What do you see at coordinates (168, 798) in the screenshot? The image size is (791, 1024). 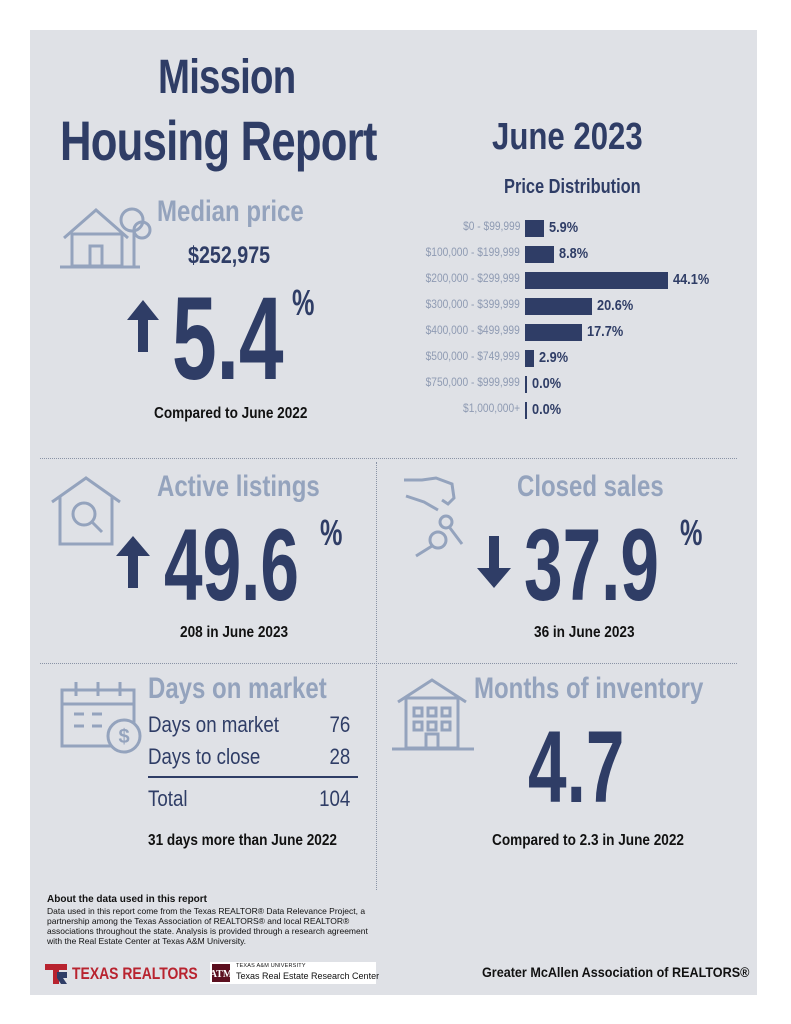 I see `dom-total-label: Total` at bounding box center [168, 798].